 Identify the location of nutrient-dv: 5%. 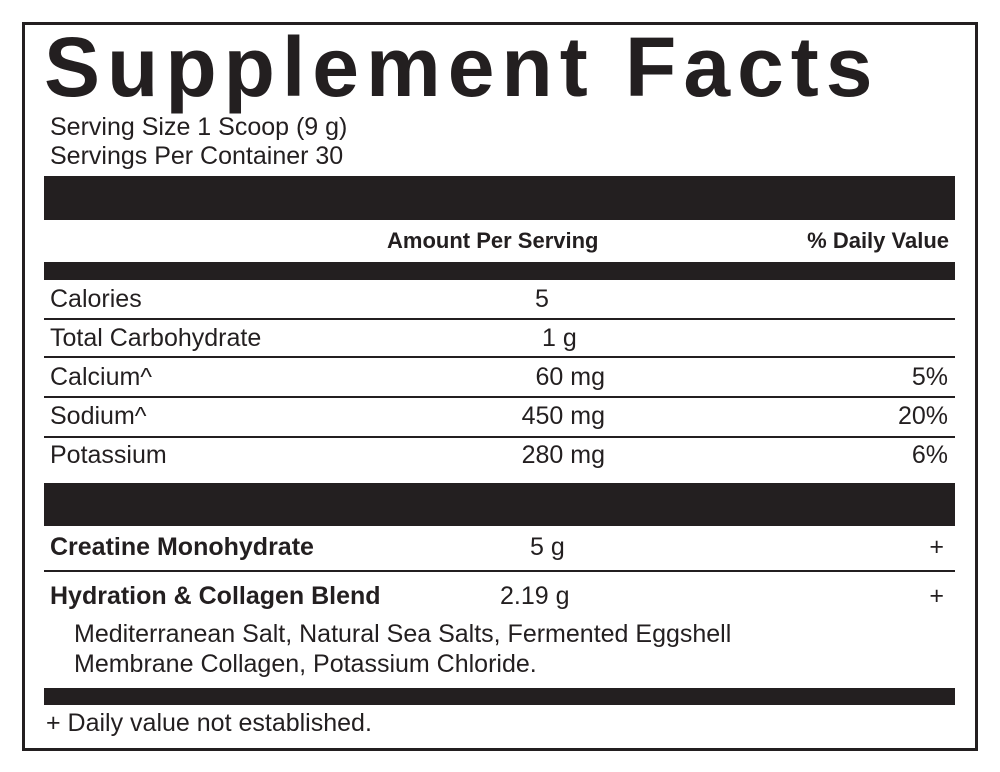
(929, 377).